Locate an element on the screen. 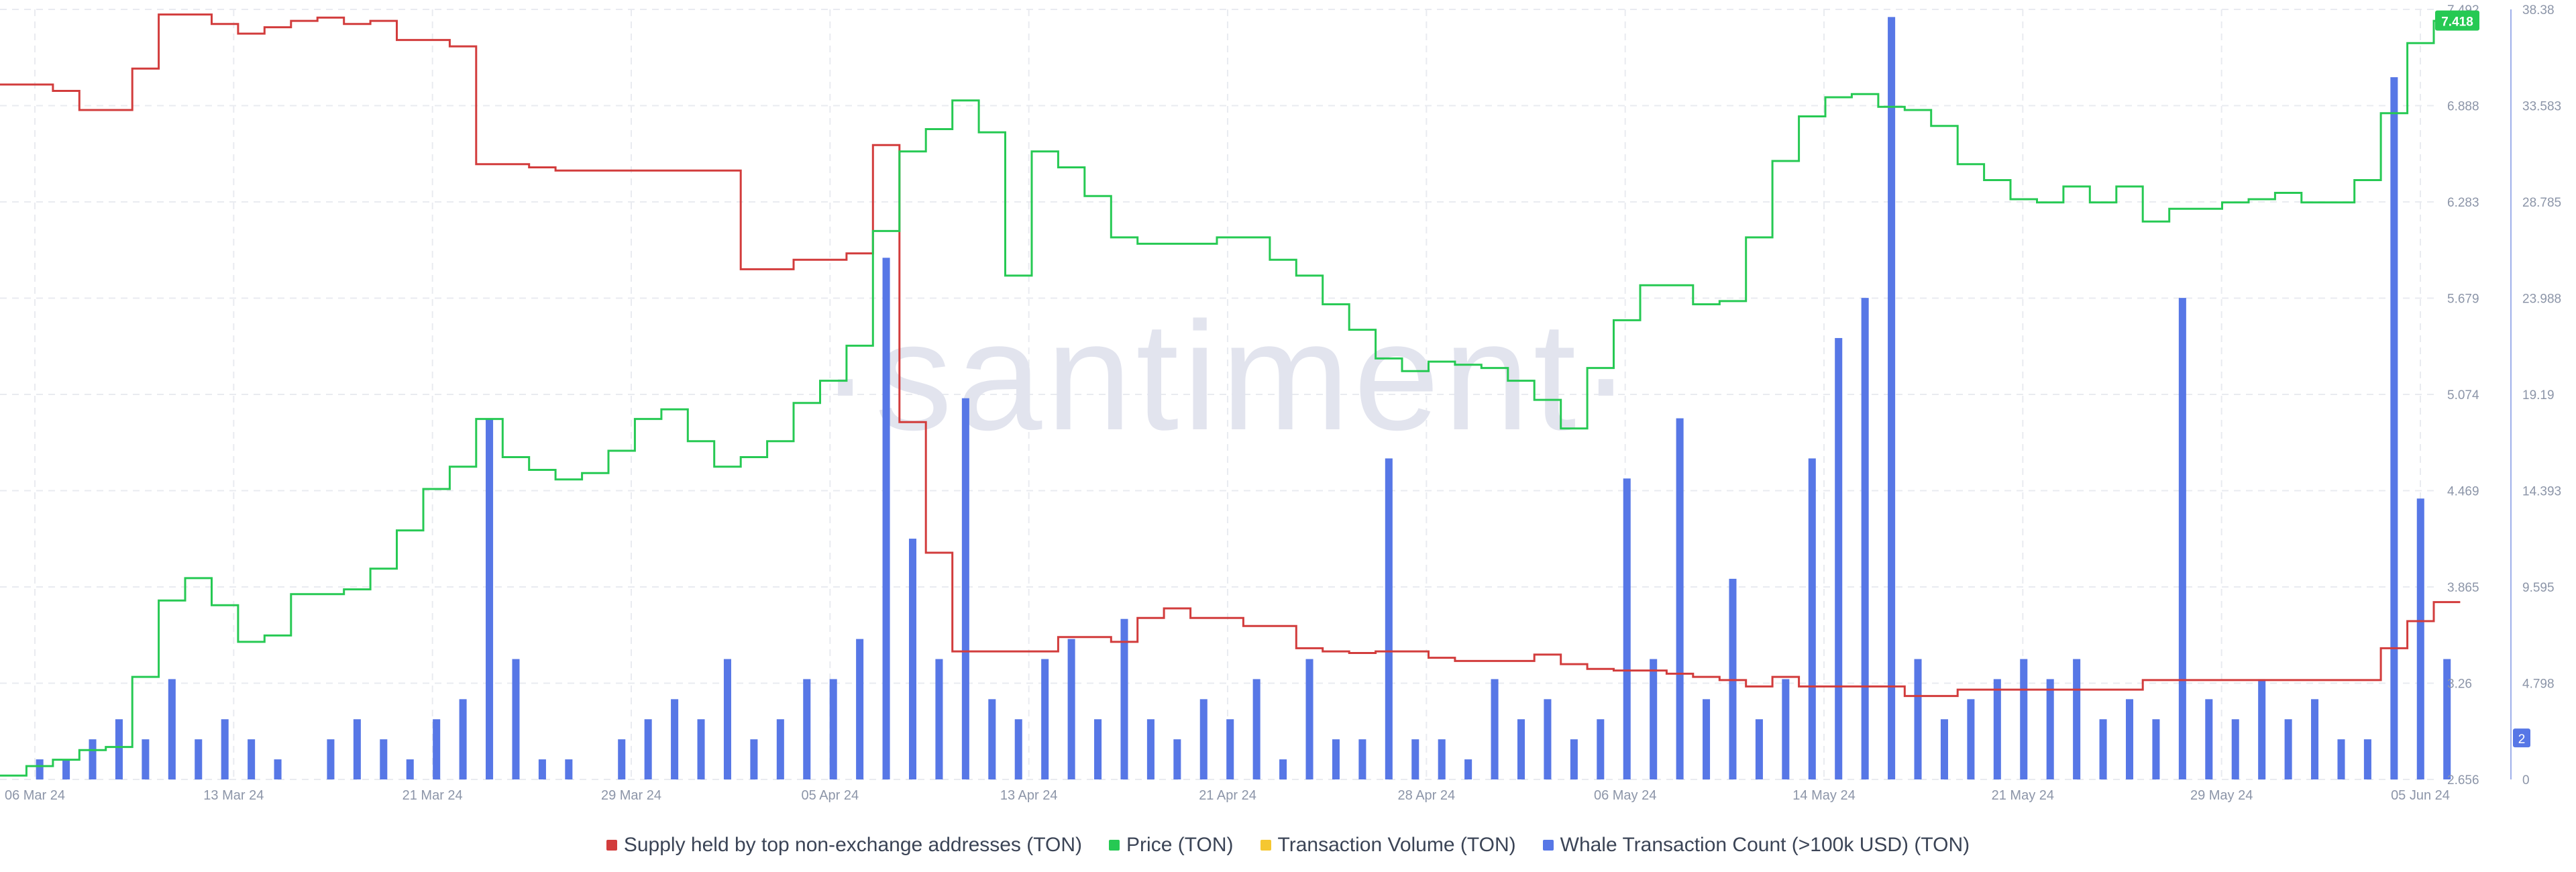  count-badge is located at coordinates (2521, 738).